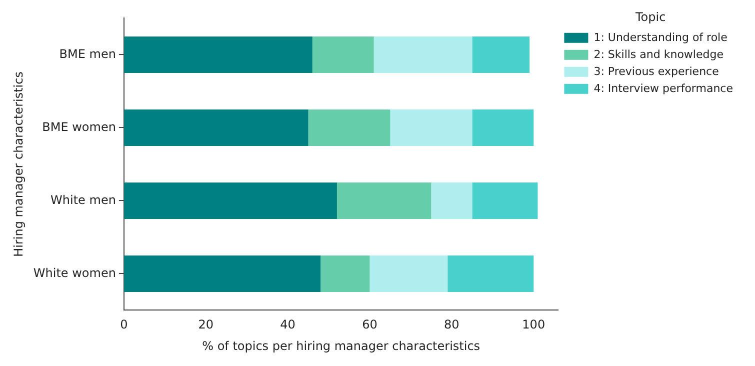  What do you see at coordinates (370, 325) in the screenshot?
I see `x-tick-label: 60` at bounding box center [370, 325].